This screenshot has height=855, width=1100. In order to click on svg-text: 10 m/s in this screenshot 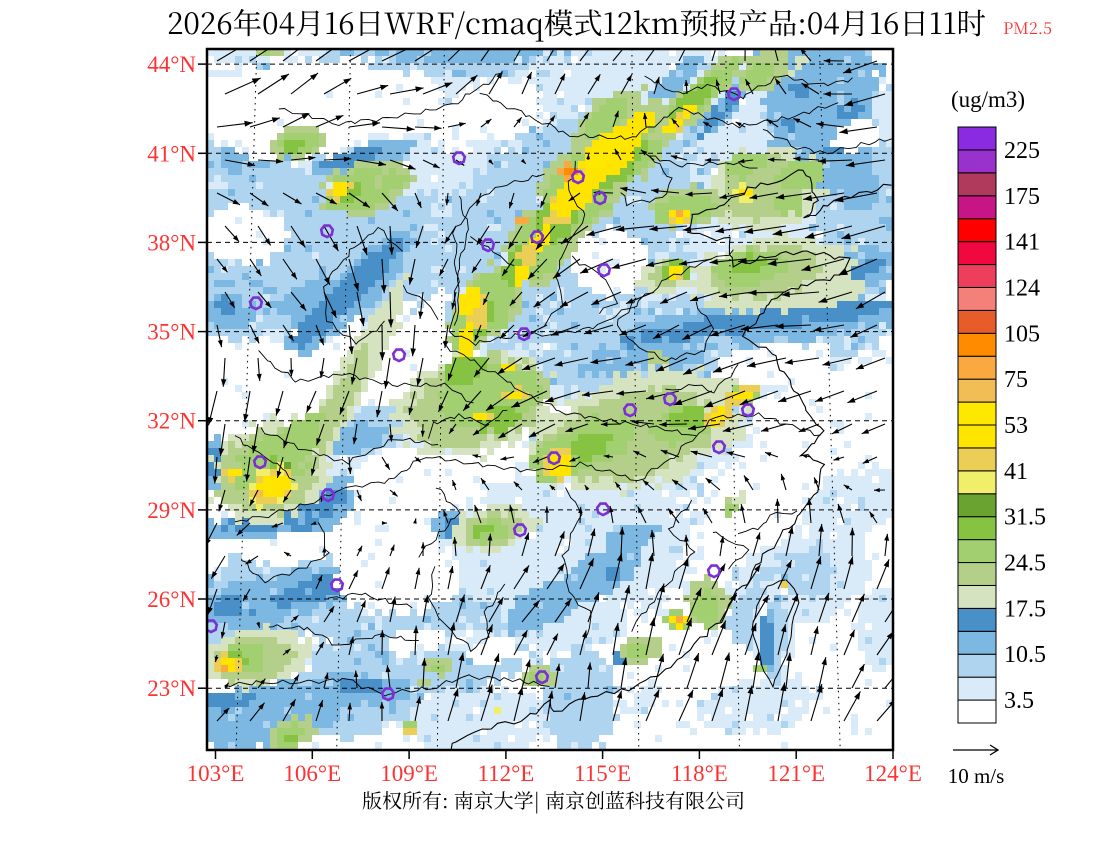, I will do `click(976, 776)`.